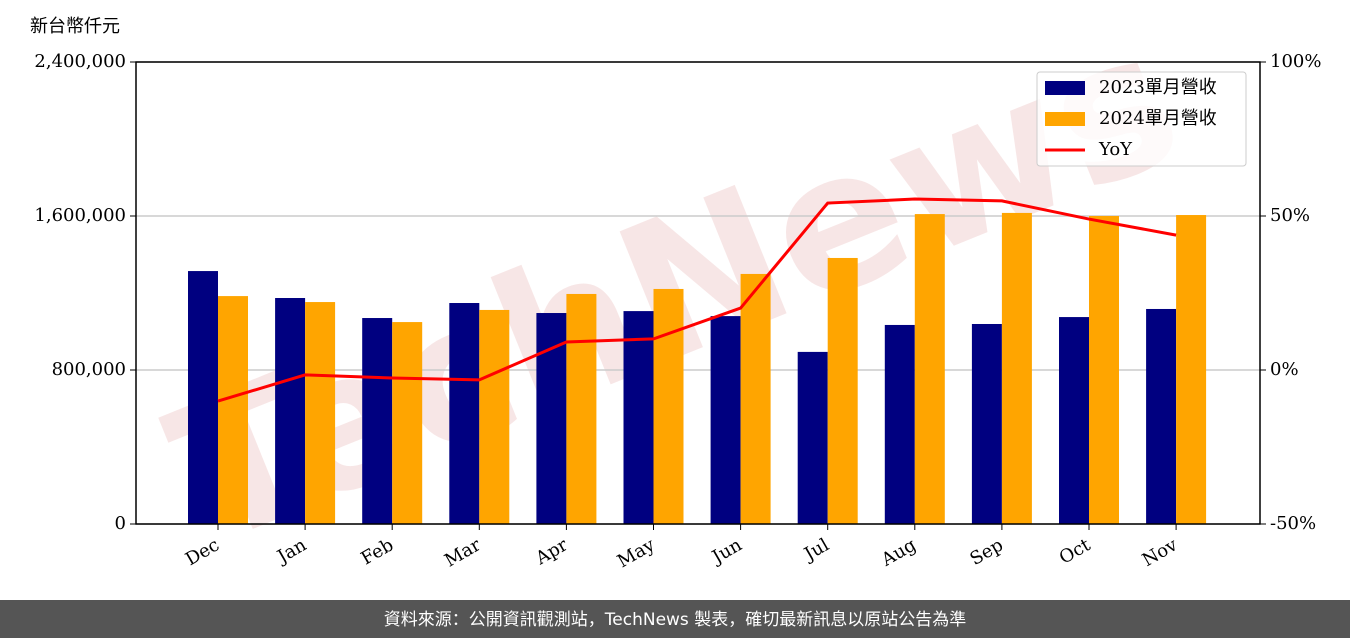 The image size is (1350, 638). I want to click on footer-text: 資料來源：公開資訊觀測站，TechNews 製表，確切最新訊息以原站公告為準, so click(675, 620).